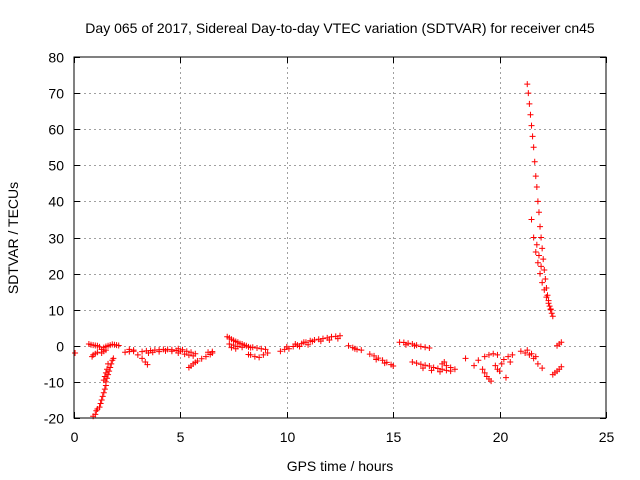 This screenshot has height=480, width=640. What do you see at coordinates (607, 437) in the screenshot?
I see `x-tick-label: 25` at bounding box center [607, 437].